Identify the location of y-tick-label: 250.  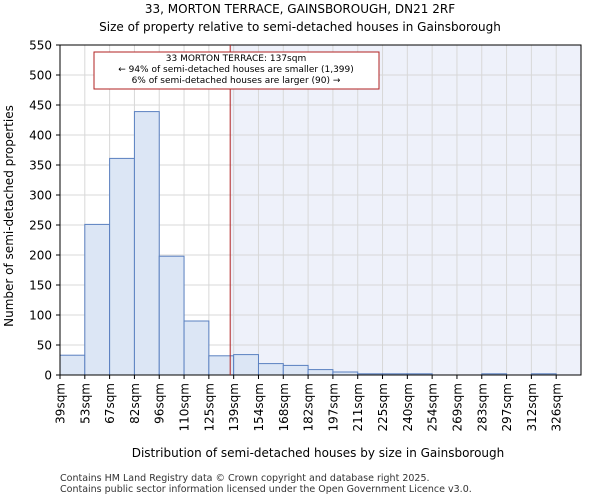
(40, 226).